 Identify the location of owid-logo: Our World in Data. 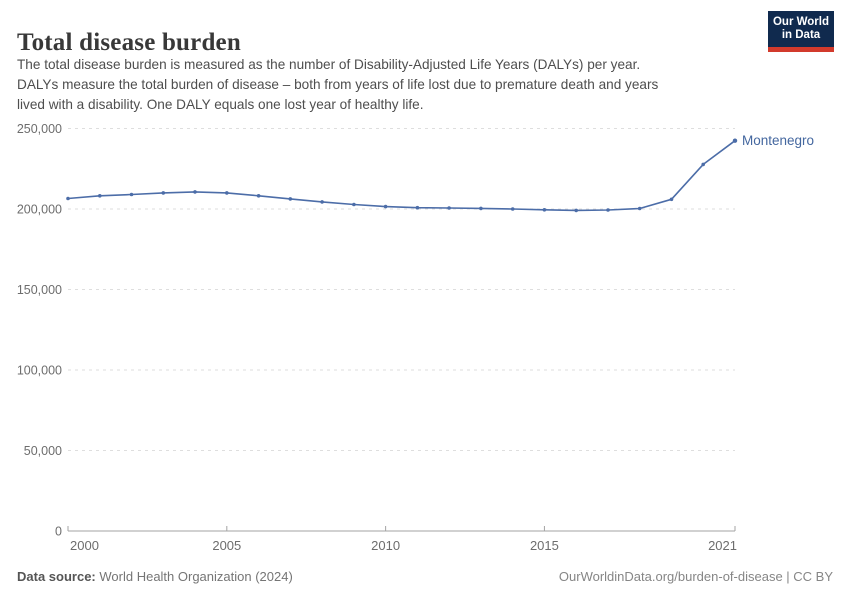
(801, 31).